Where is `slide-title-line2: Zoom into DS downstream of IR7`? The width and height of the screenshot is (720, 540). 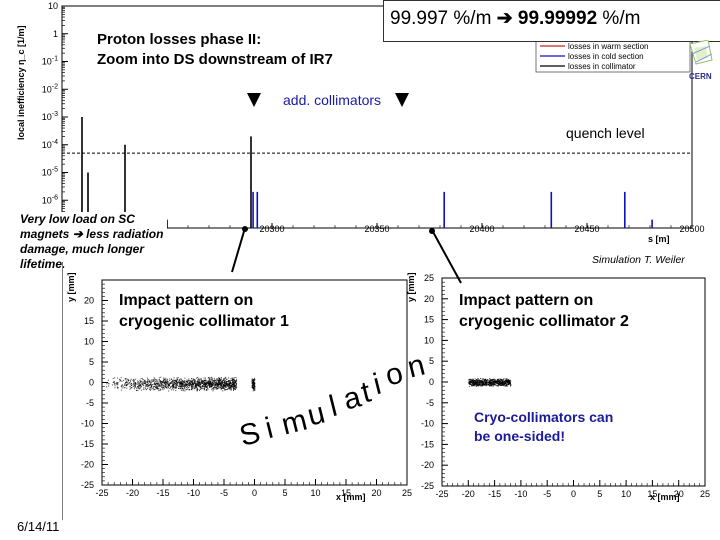 slide-title-line2: Zoom into DS downstream of IR7 is located at coordinates (215, 59).